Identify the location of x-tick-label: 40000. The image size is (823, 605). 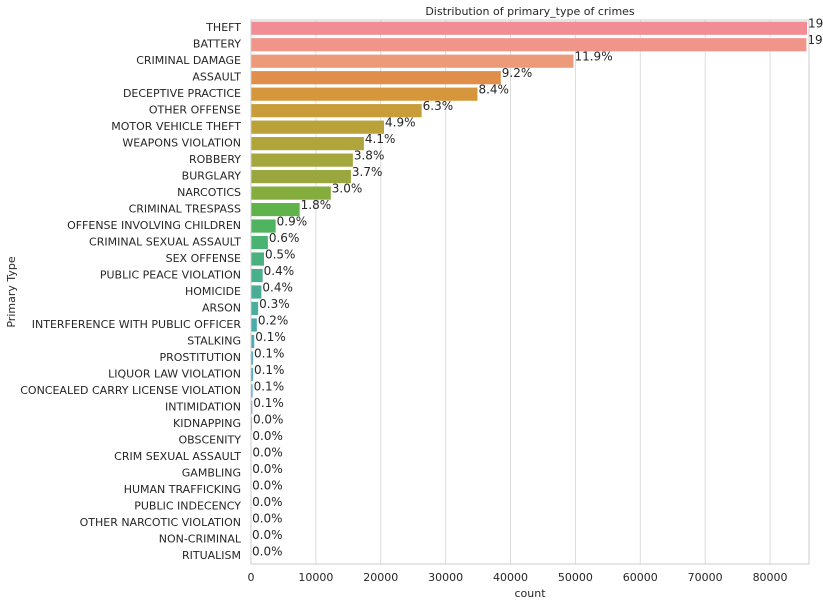
(510, 577).